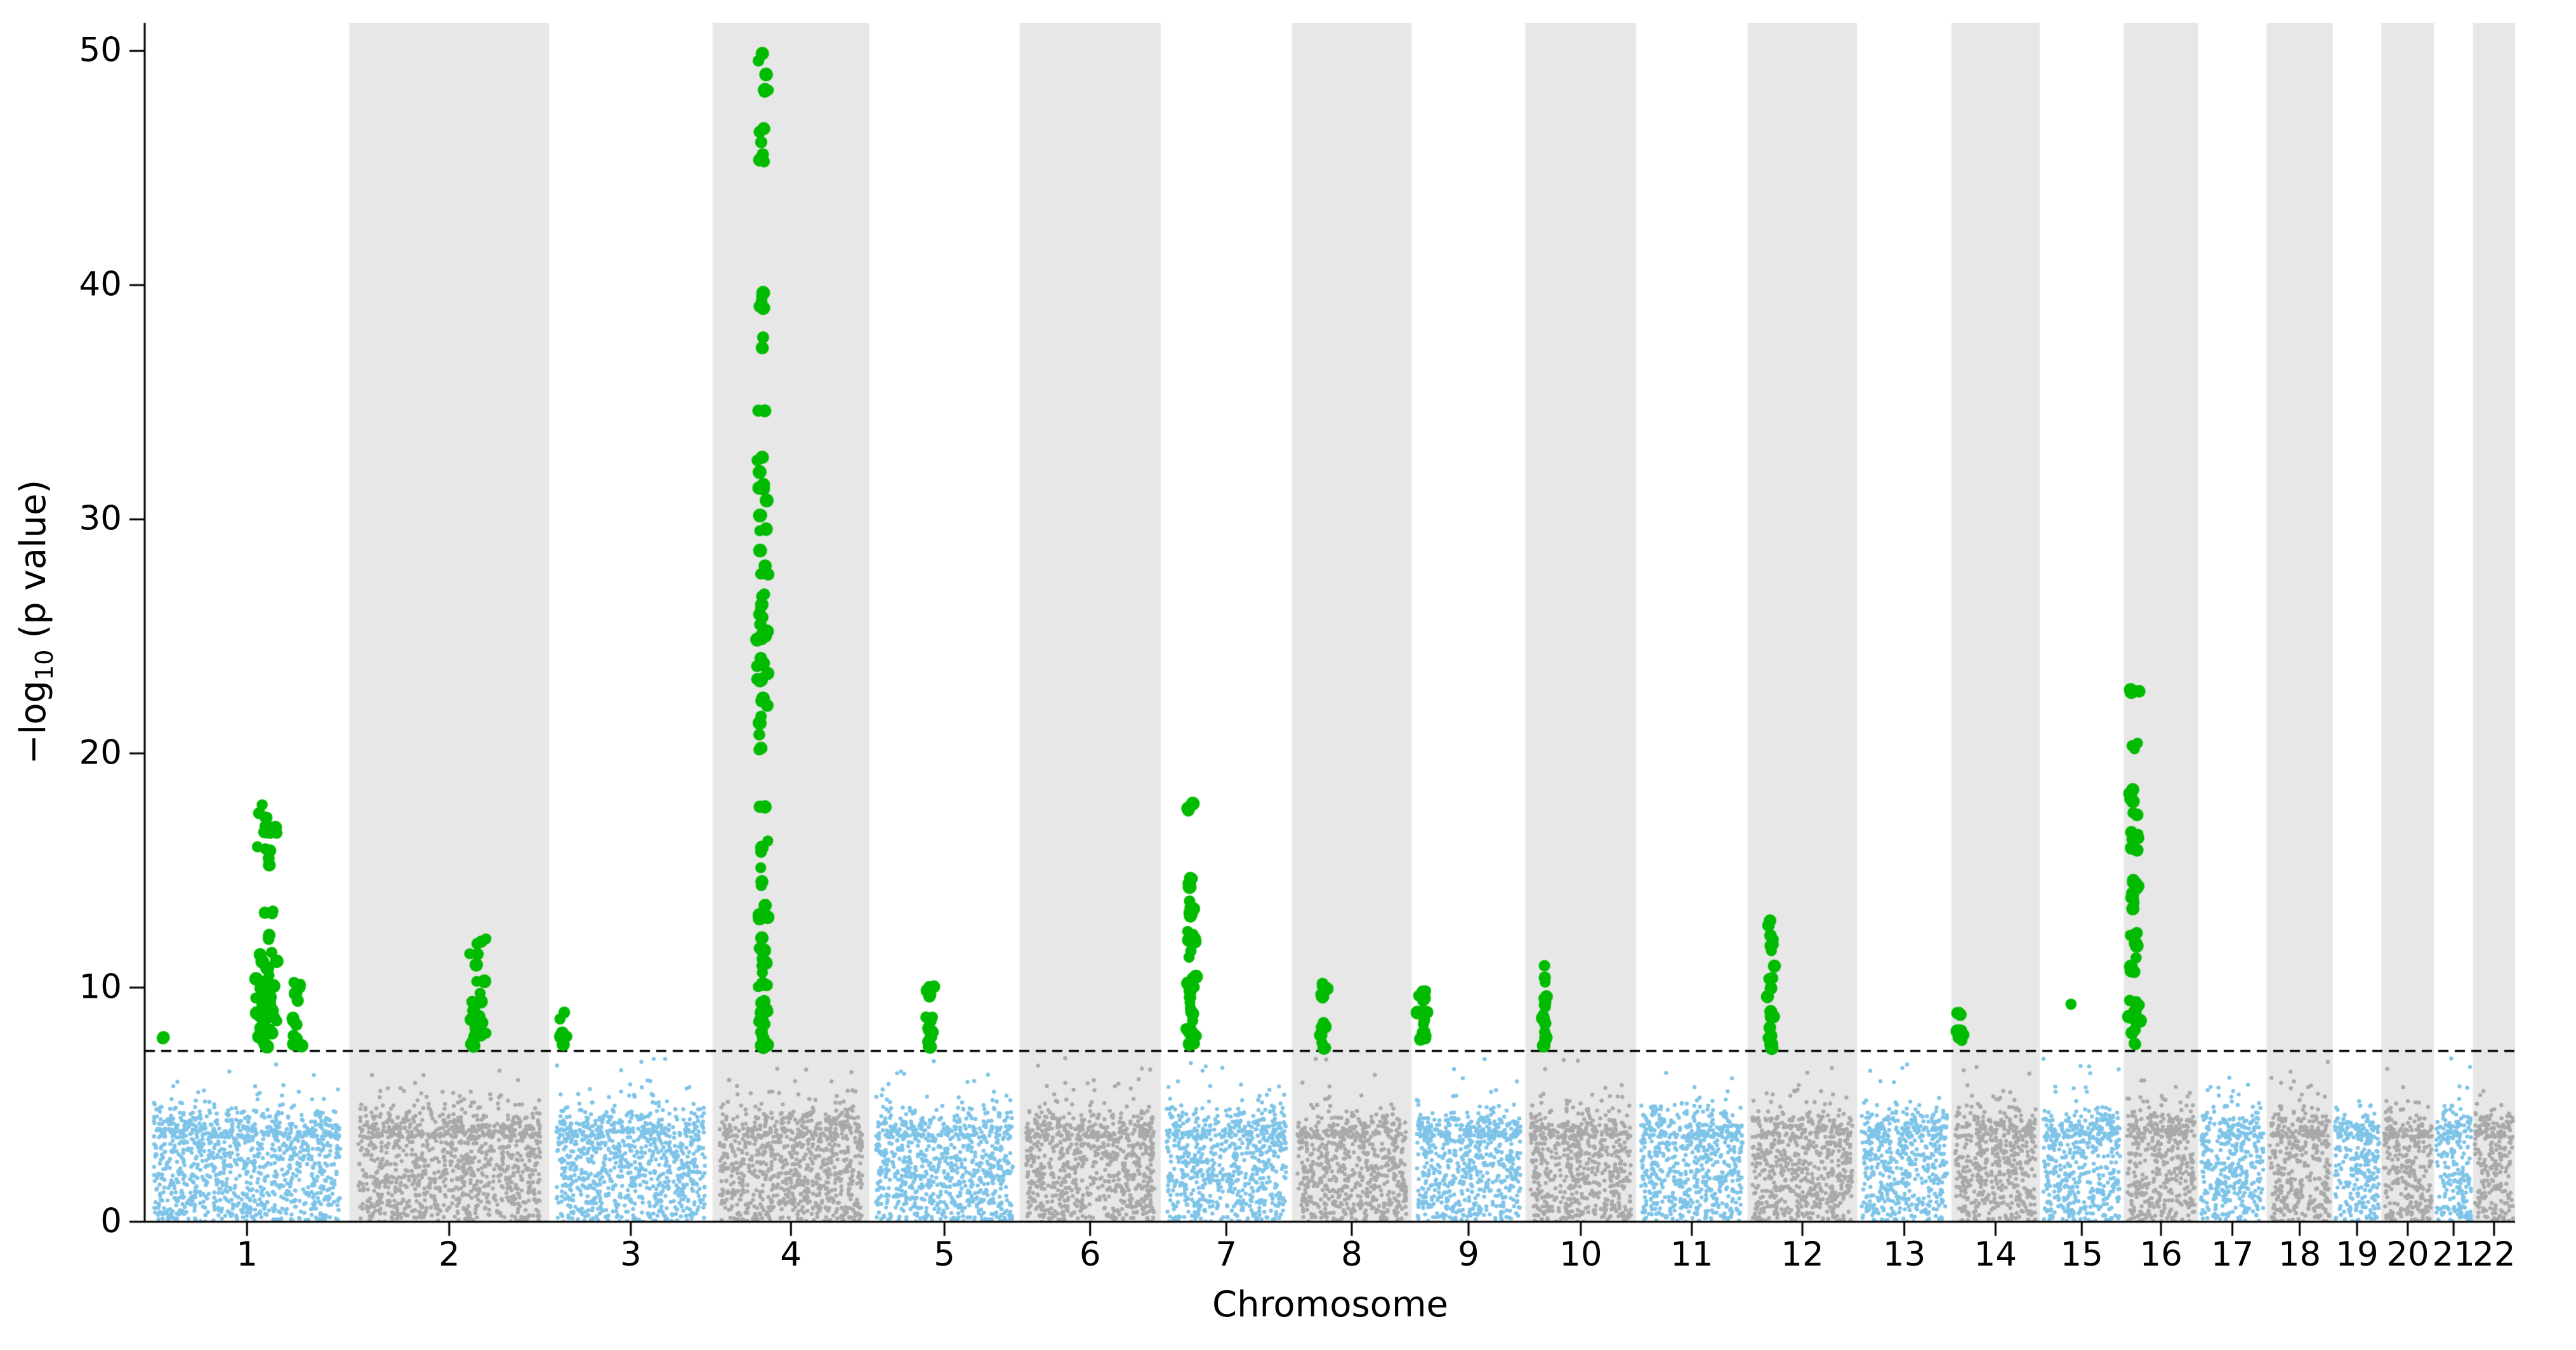 The height and width of the screenshot is (1350, 2576). What do you see at coordinates (2161, 1254) in the screenshot?
I see `x-axis-tick-label: 16` at bounding box center [2161, 1254].